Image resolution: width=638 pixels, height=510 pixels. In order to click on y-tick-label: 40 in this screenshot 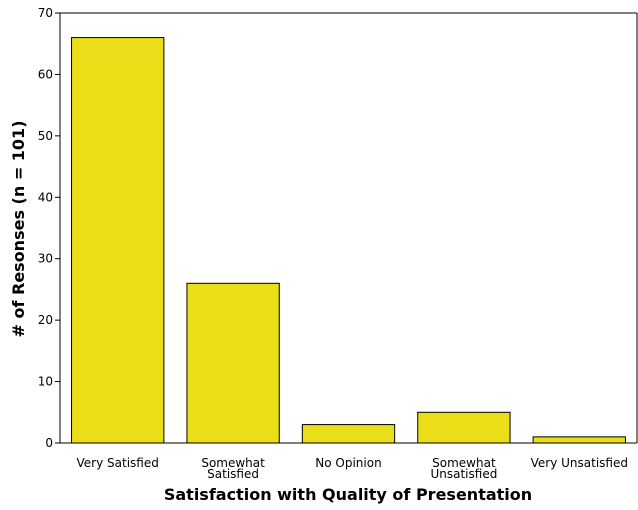, I will do `click(45, 197)`.